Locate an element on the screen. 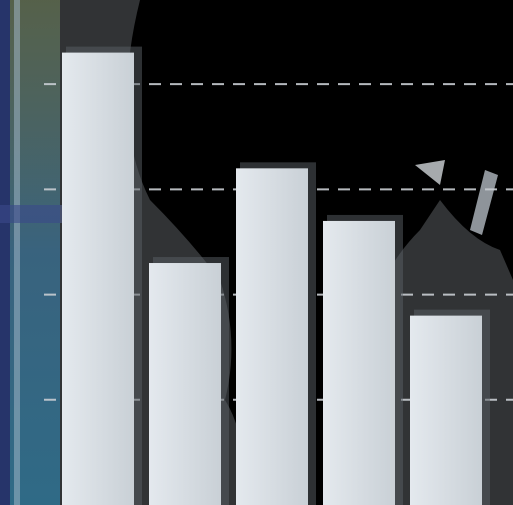  pointer-stroke is located at coordinates (484, 202).